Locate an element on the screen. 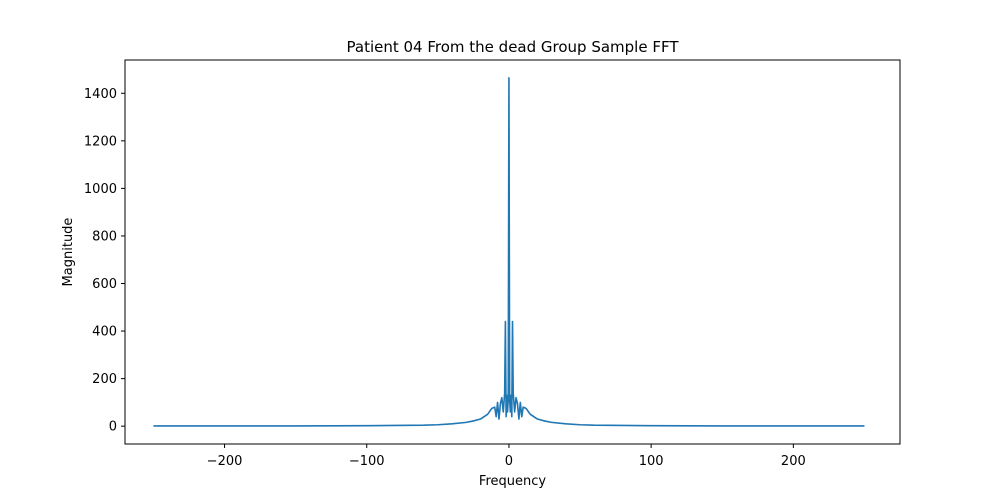 The width and height of the screenshot is (1000, 500). y-tick-label: 0 is located at coordinates (113, 427).